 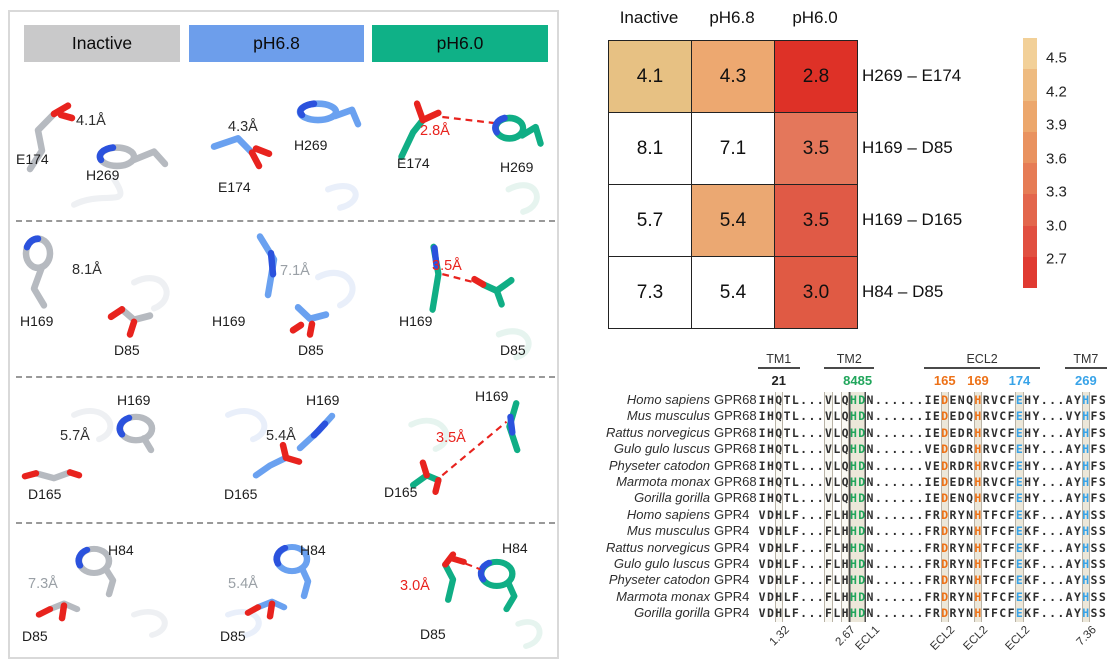 What do you see at coordinates (657, 547) in the screenshot?
I see `species-name: Rattus norvegicus` at bounding box center [657, 547].